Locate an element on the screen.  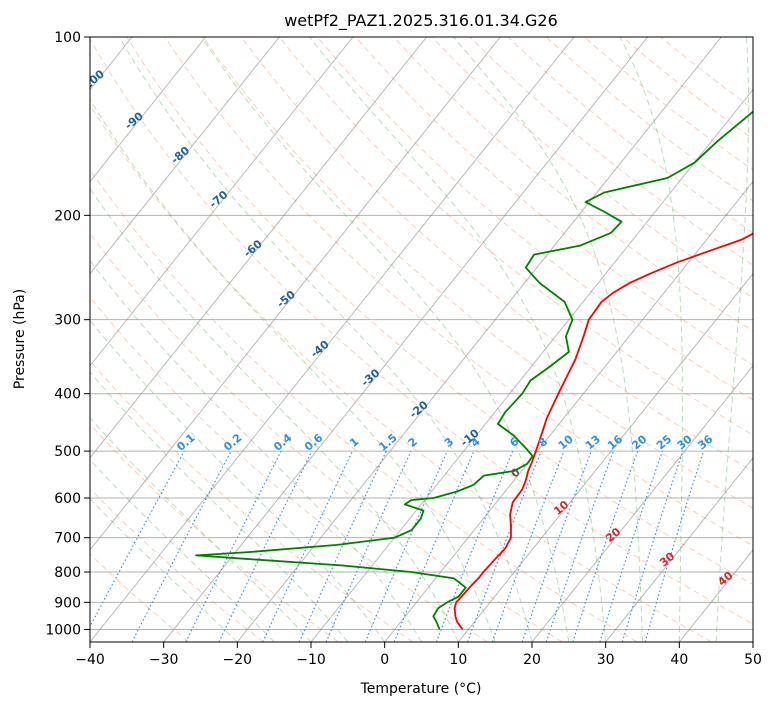
y-tick-label: 500 is located at coordinates (67, 452).